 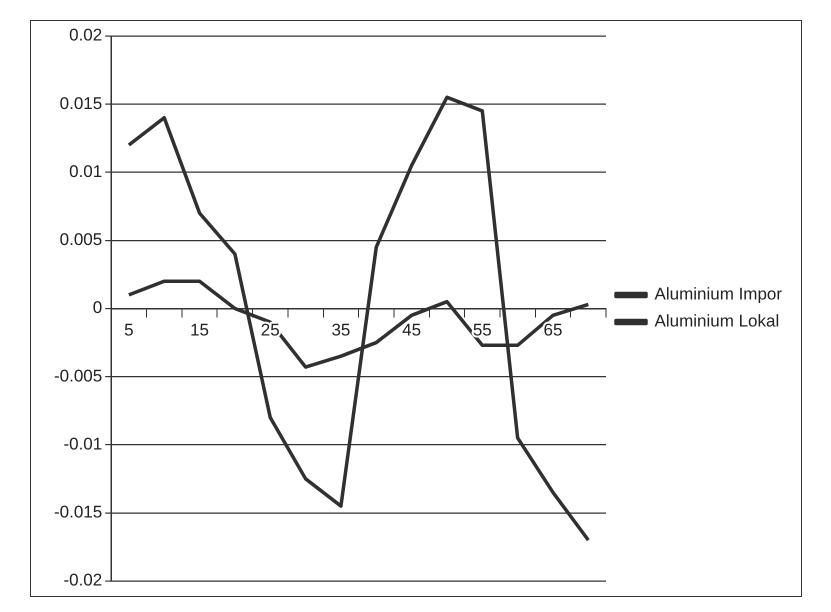 What do you see at coordinates (81, 240) in the screenshot?
I see `y-tick-label: 0.005` at bounding box center [81, 240].